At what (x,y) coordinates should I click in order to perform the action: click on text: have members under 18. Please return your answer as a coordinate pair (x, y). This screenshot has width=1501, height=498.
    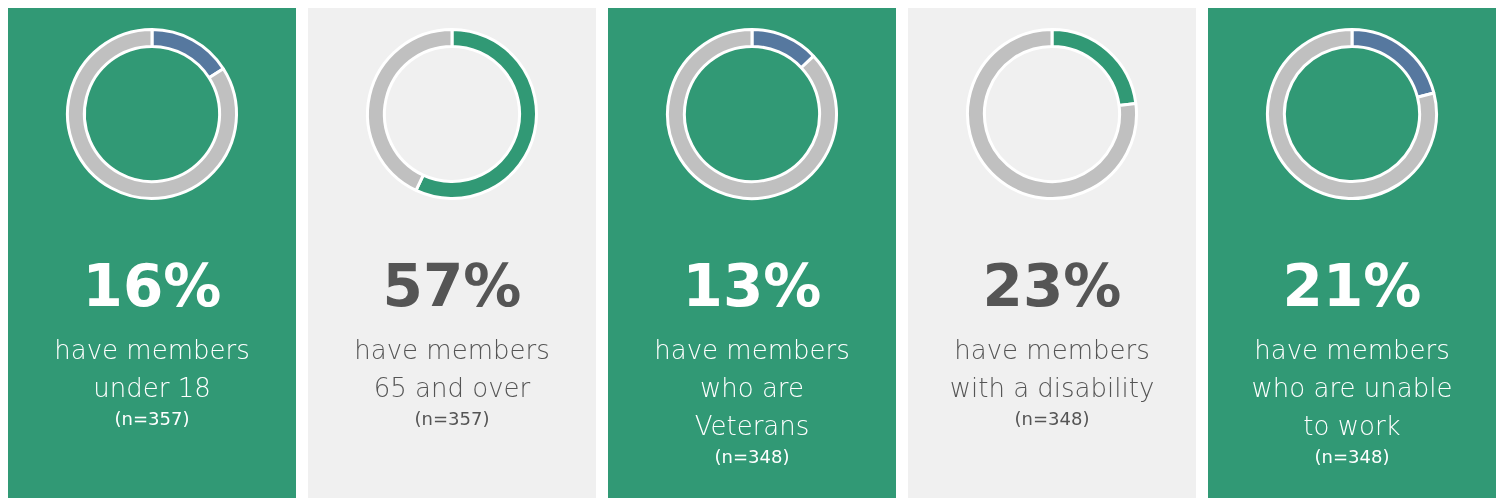
    Looking at the image, I should click on (152, 369).